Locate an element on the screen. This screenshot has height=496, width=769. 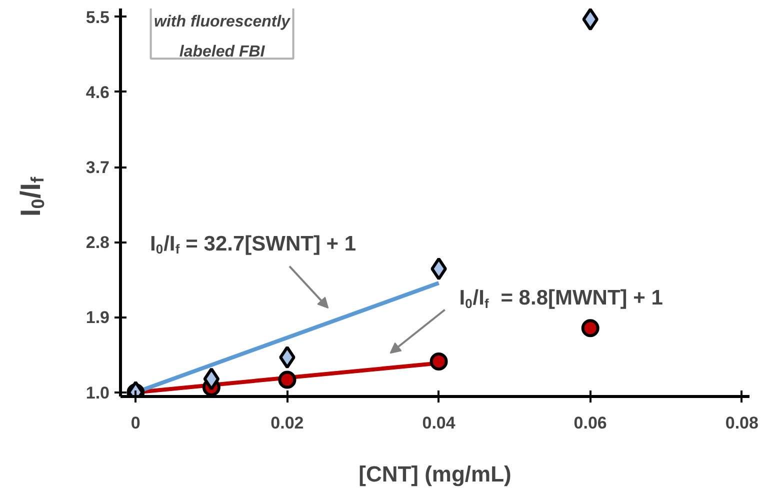
y-tick-label: 5.5 is located at coordinates (98, 17).